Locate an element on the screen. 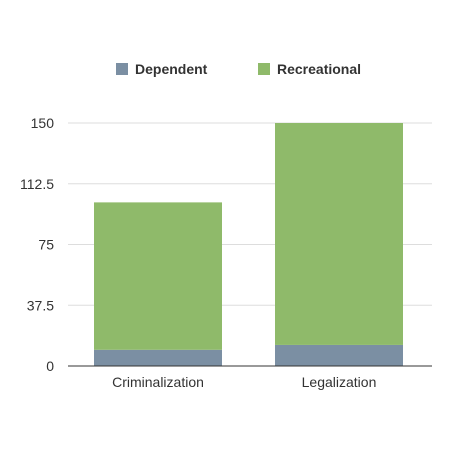 This screenshot has width=450, height=450. x-axis-category-labels: Criminalization Legalization is located at coordinates (244, 382).